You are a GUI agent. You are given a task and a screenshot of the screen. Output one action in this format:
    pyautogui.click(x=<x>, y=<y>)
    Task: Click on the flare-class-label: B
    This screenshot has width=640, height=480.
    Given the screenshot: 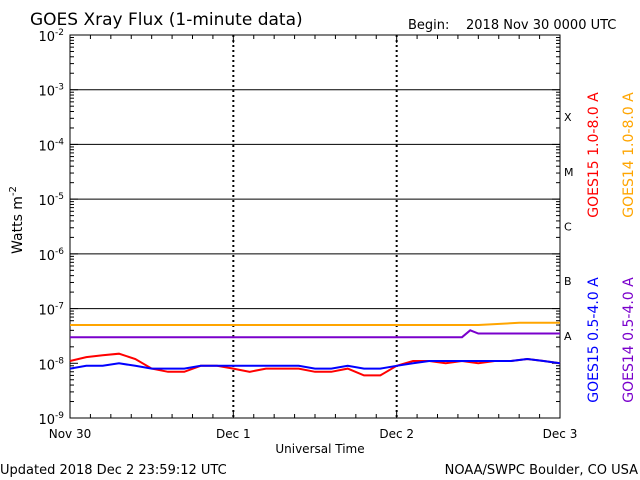 What is the action you would take?
    pyautogui.click(x=568, y=281)
    